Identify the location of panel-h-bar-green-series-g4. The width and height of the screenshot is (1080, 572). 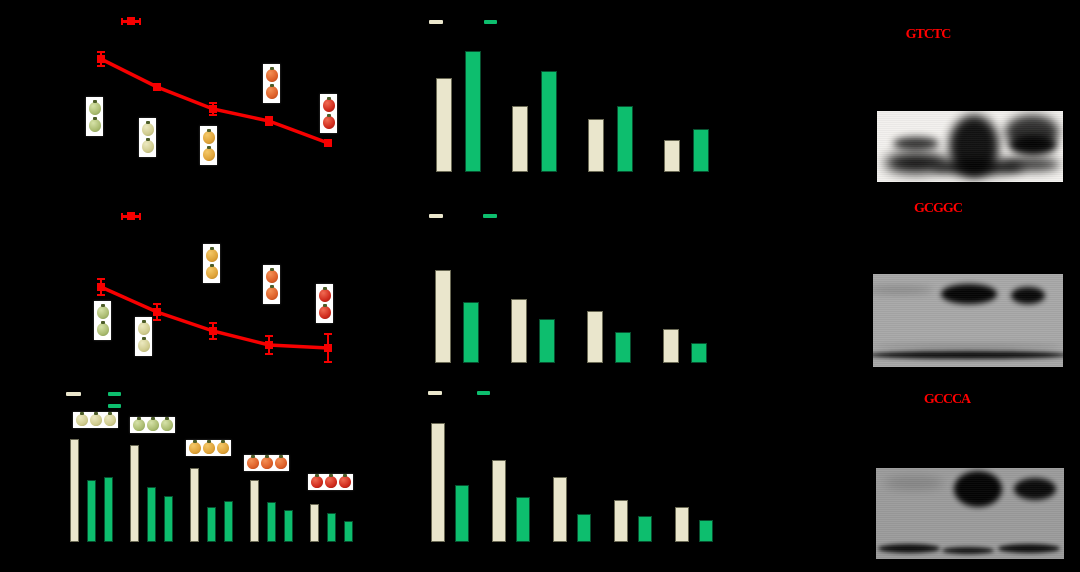
(645, 529).